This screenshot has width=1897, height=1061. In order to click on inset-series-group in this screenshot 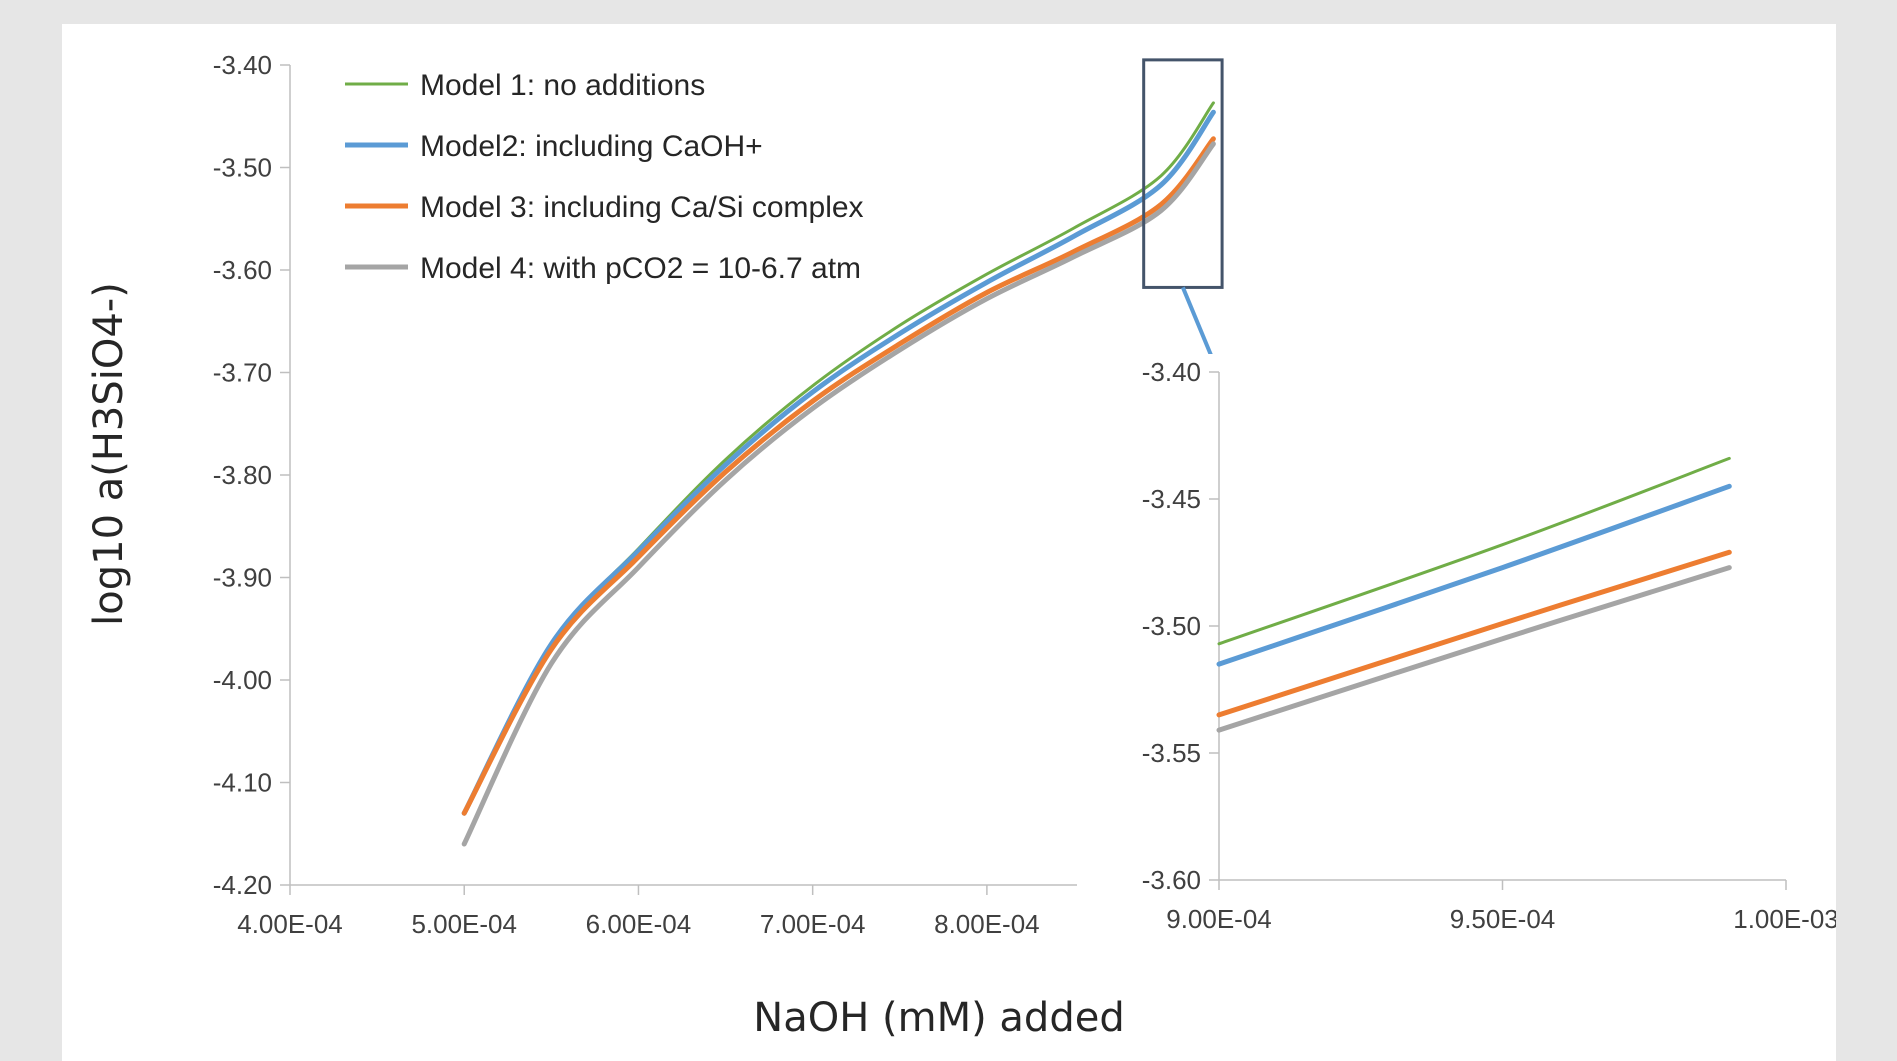, I will do `click(1474, 594)`.